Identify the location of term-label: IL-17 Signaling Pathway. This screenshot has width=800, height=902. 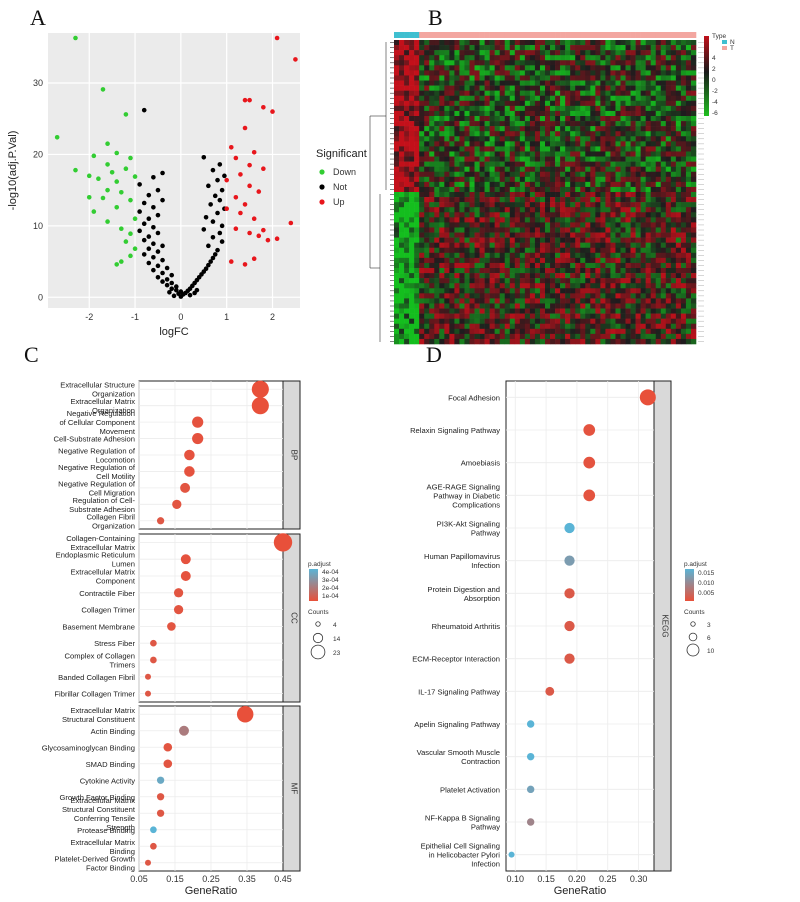
(459, 691).